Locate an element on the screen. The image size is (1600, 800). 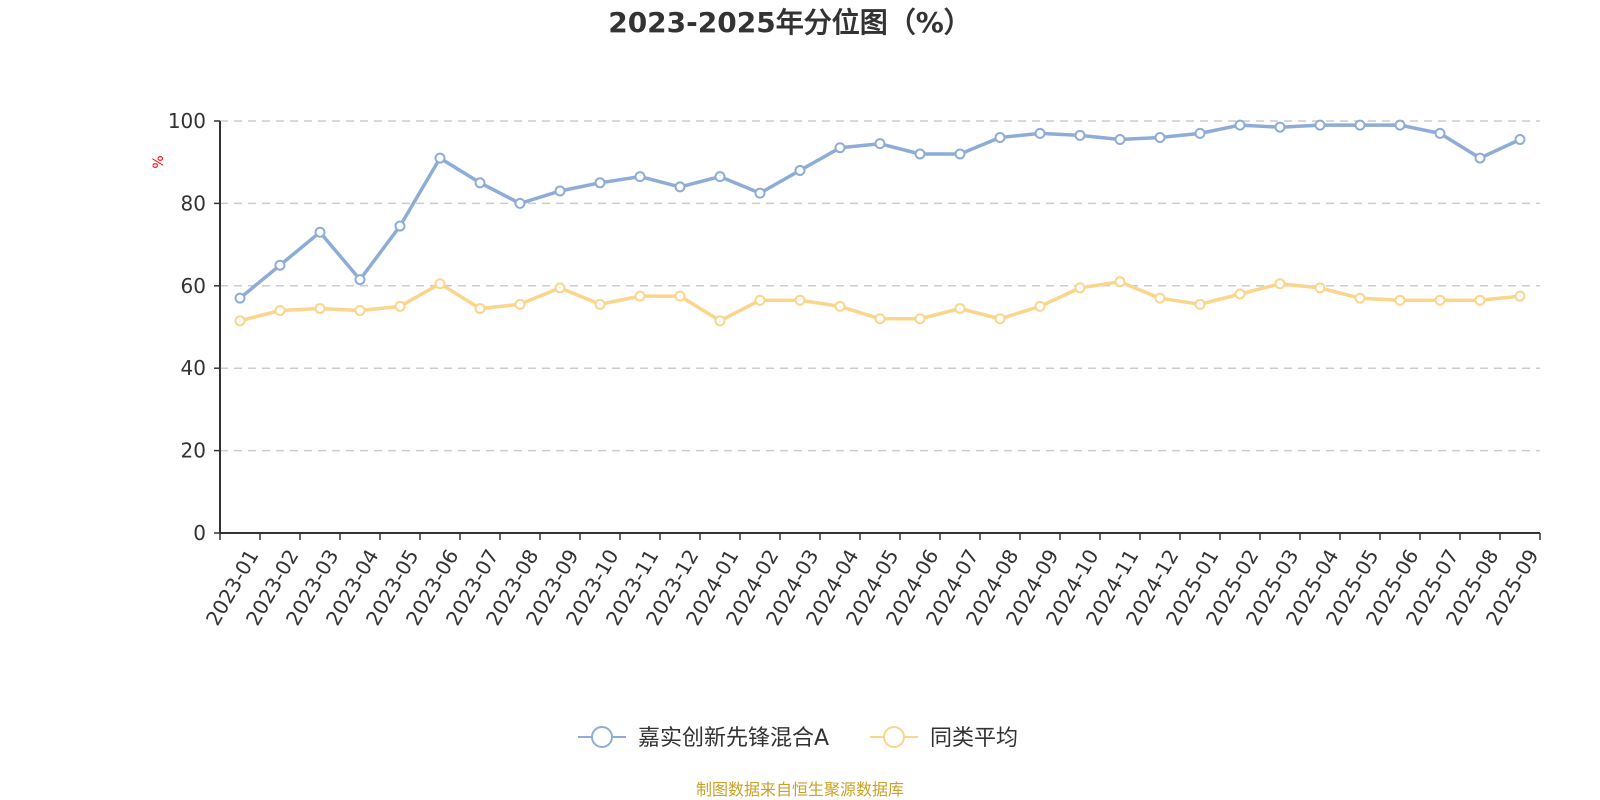
chart-title: 2023-2025年分位图（%） is located at coordinates (790, 22).